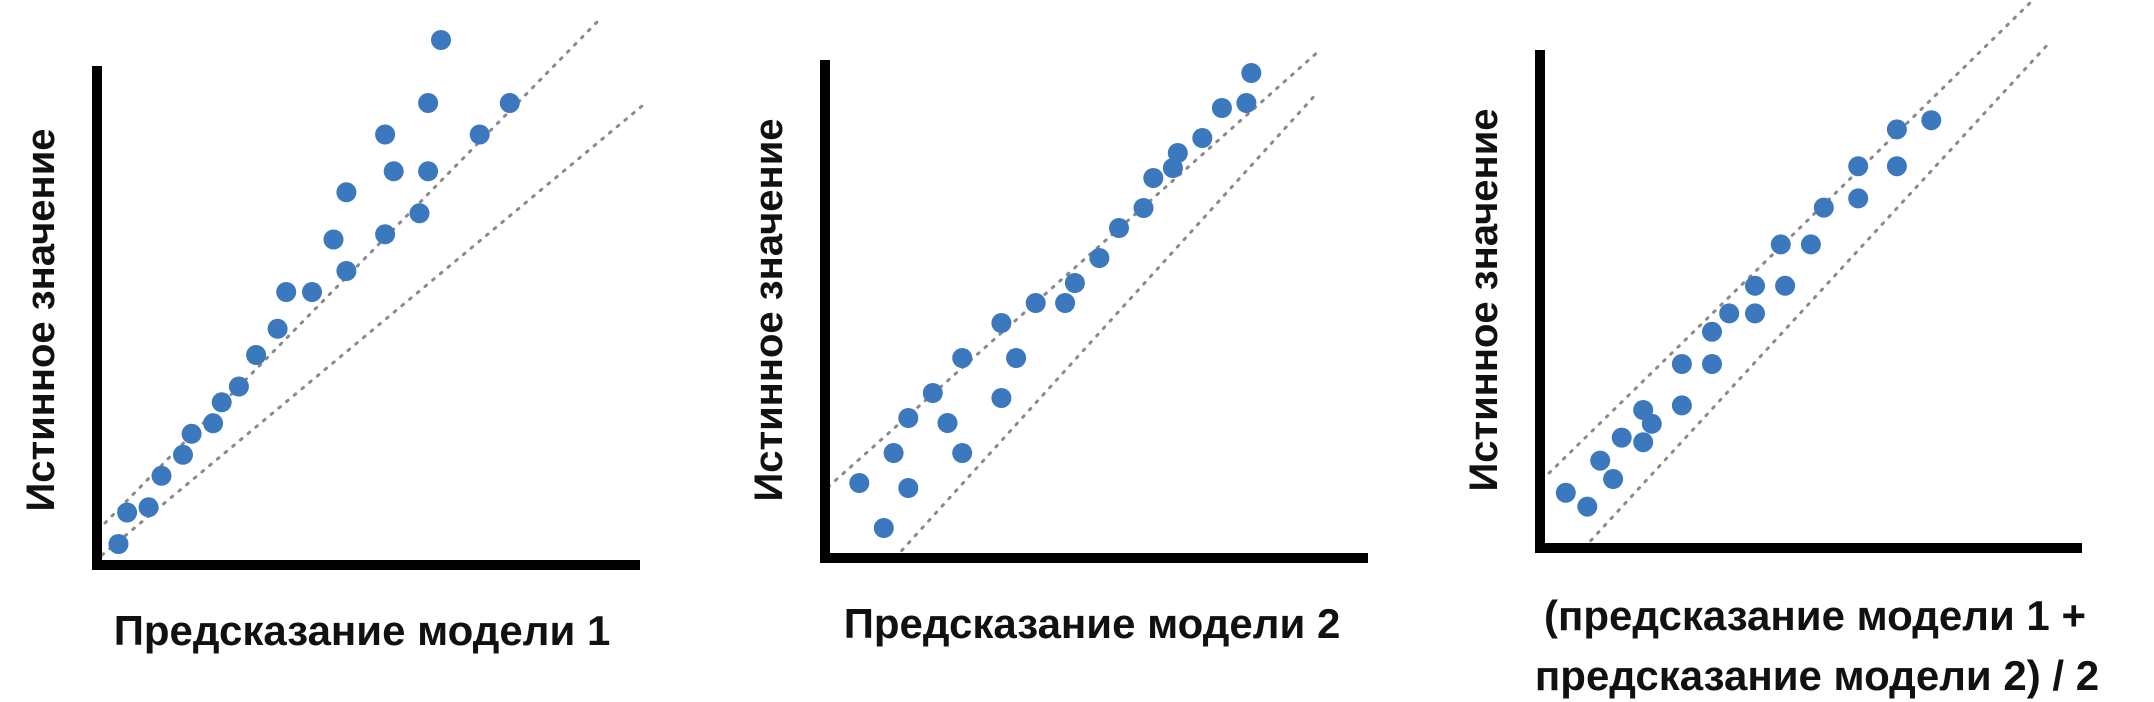 The width and height of the screenshot is (2154, 702). Describe the element at coordinates (1815, 615) in the screenshot. I see `x-axis-label-line-1: (предсказание модели 1 +` at that location.